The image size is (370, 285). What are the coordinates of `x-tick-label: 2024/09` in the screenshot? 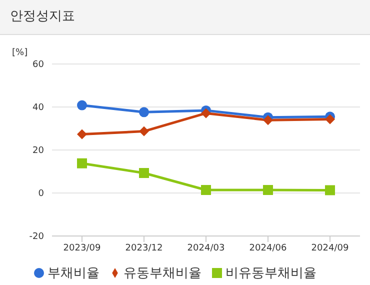 It's located at (330, 248).